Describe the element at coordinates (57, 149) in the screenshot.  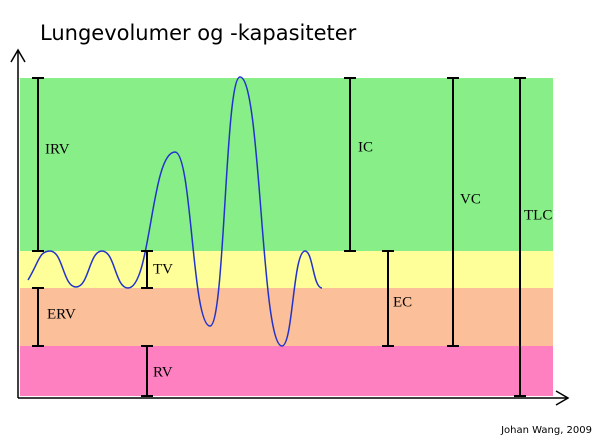
I see `label-irv: IRV` at that location.